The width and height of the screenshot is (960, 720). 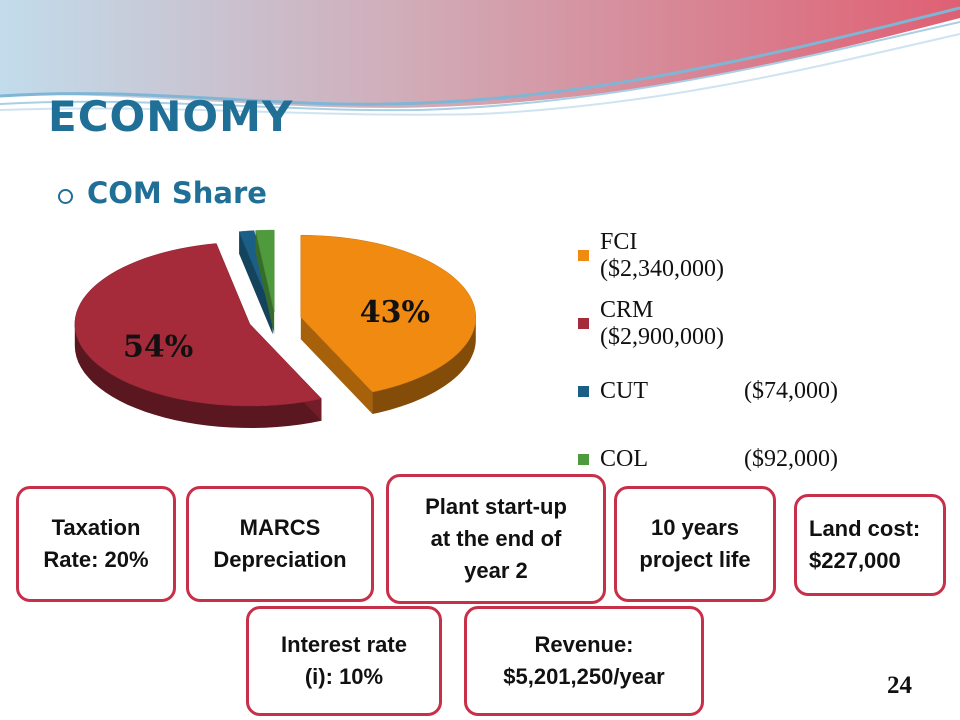 I want to click on com-share-pie-chart: 43% 54%, so click(x=275, y=328).